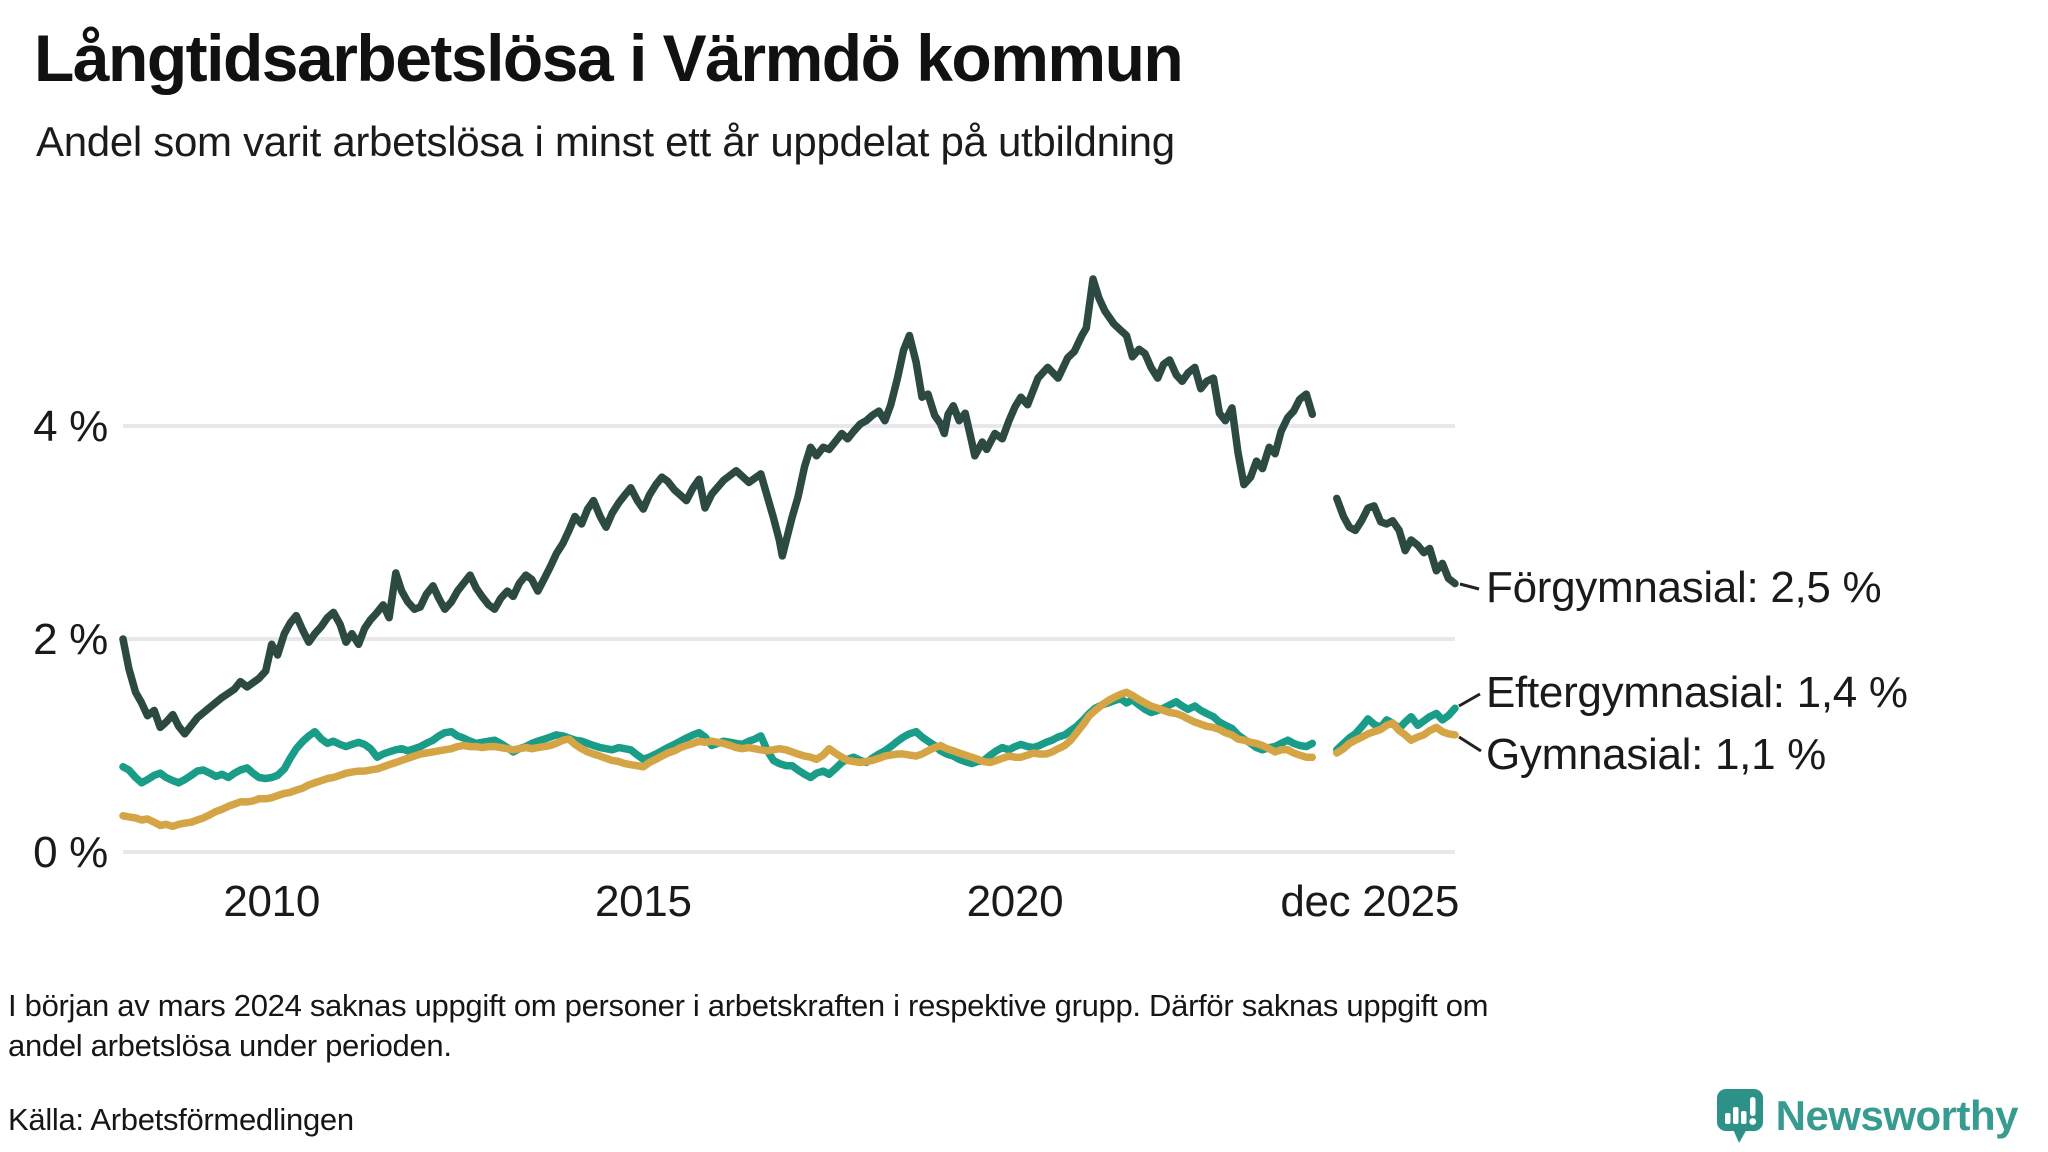  I want to click on footnote-line-2: andel arbetslösa under perioden., so click(230, 1045).